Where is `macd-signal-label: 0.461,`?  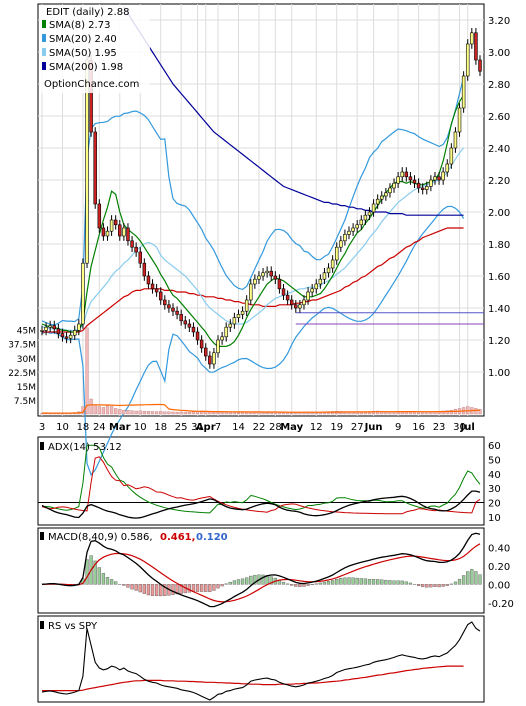
macd-signal-label: 0.461, is located at coordinates (177, 537).